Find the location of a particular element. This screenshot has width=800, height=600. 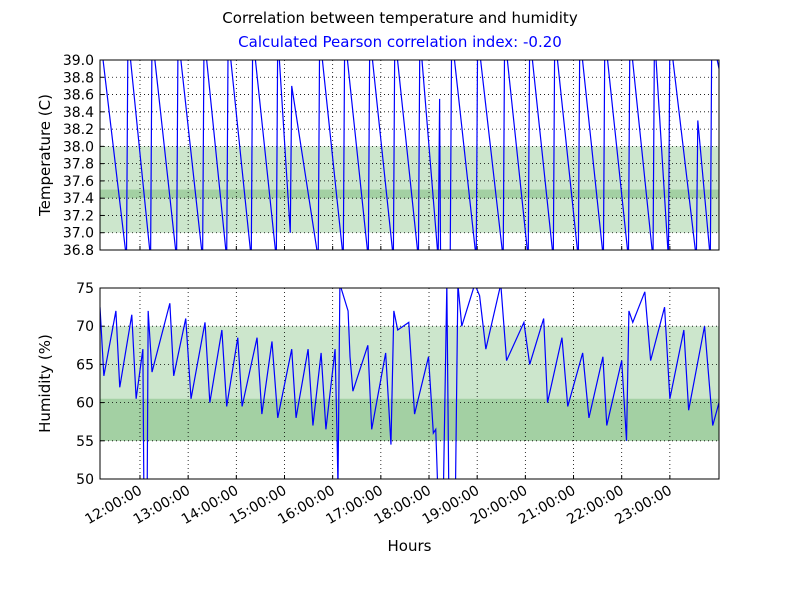

y-tick-label: 55 is located at coordinates (85, 442).